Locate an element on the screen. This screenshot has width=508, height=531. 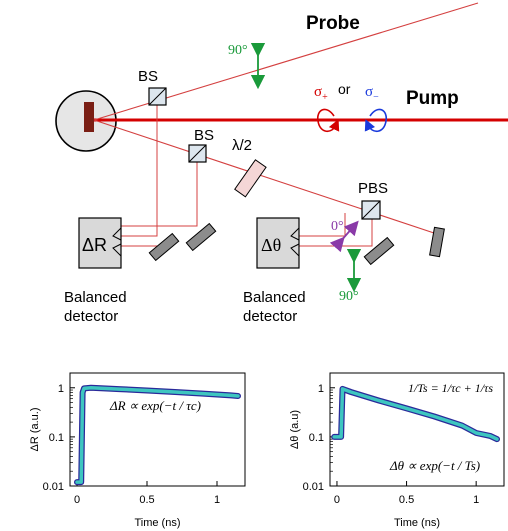
beam-splitter-top is located at coordinates (157, 96).